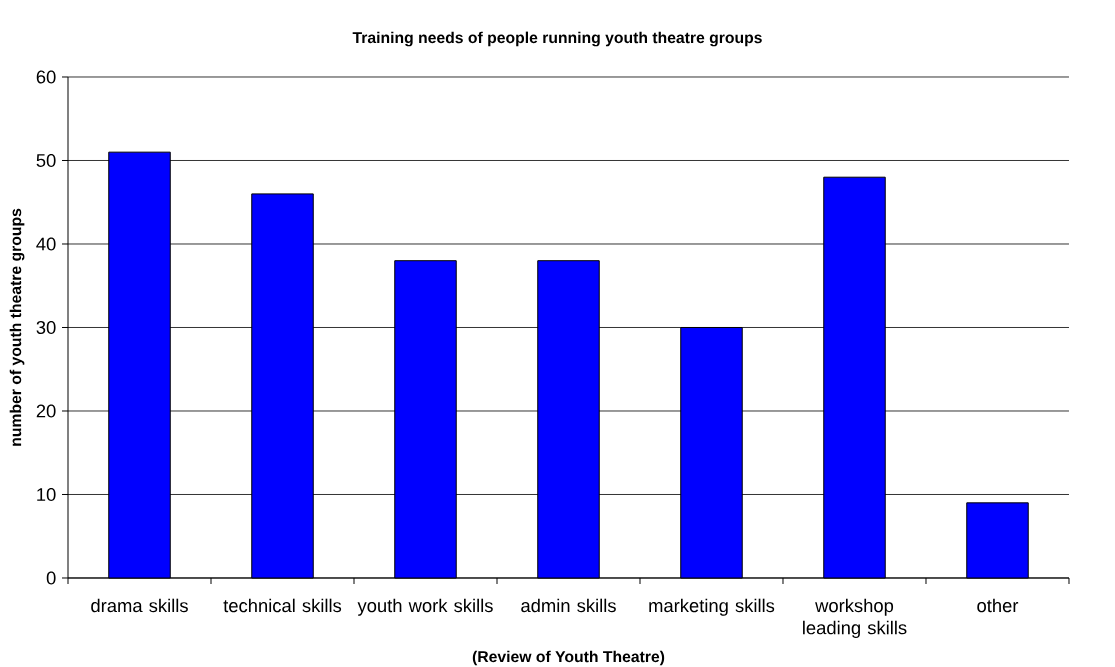  Describe the element at coordinates (46, 327) in the screenshot. I see `y-tick-label: 30` at that location.